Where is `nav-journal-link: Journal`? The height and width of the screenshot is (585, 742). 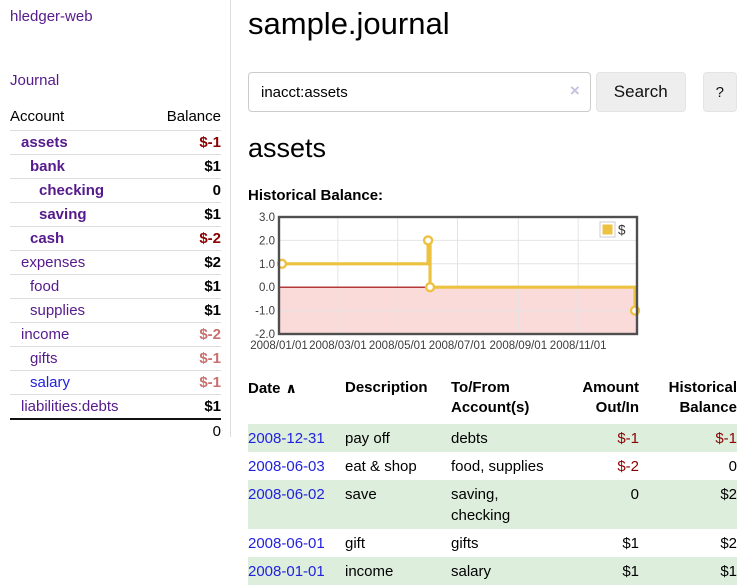
nav-journal-link: Journal is located at coordinates (35, 80).